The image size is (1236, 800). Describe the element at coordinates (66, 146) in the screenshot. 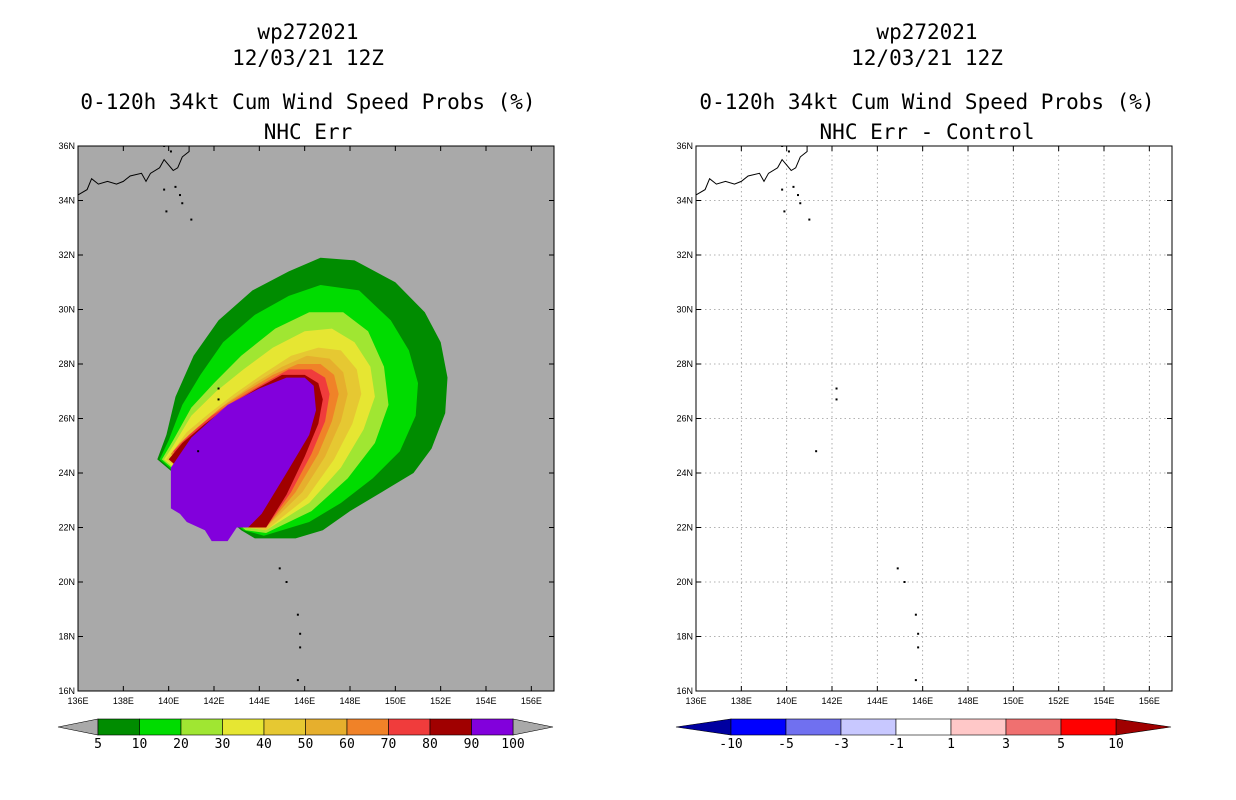

I see `left-ytick-label: 36N` at that location.